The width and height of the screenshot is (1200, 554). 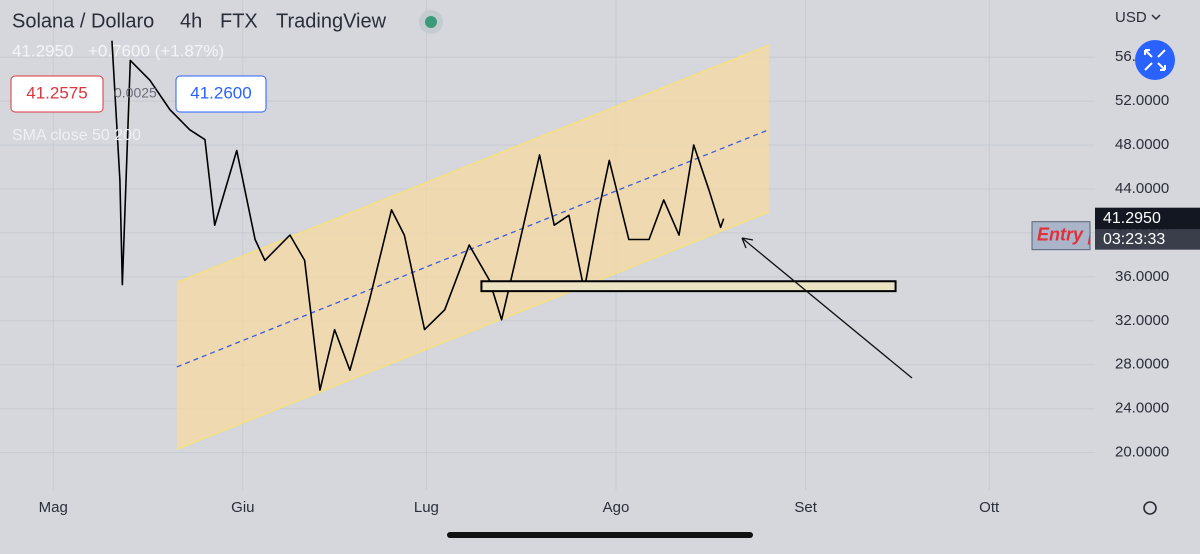 What do you see at coordinates (239, 21) in the screenshot?
I see `exchange: FTX` at bounding box center [239, 21].